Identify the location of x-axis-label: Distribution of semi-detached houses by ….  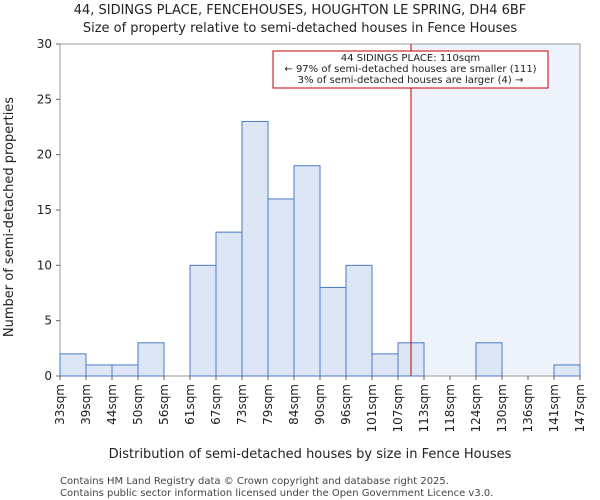
(310, 454).